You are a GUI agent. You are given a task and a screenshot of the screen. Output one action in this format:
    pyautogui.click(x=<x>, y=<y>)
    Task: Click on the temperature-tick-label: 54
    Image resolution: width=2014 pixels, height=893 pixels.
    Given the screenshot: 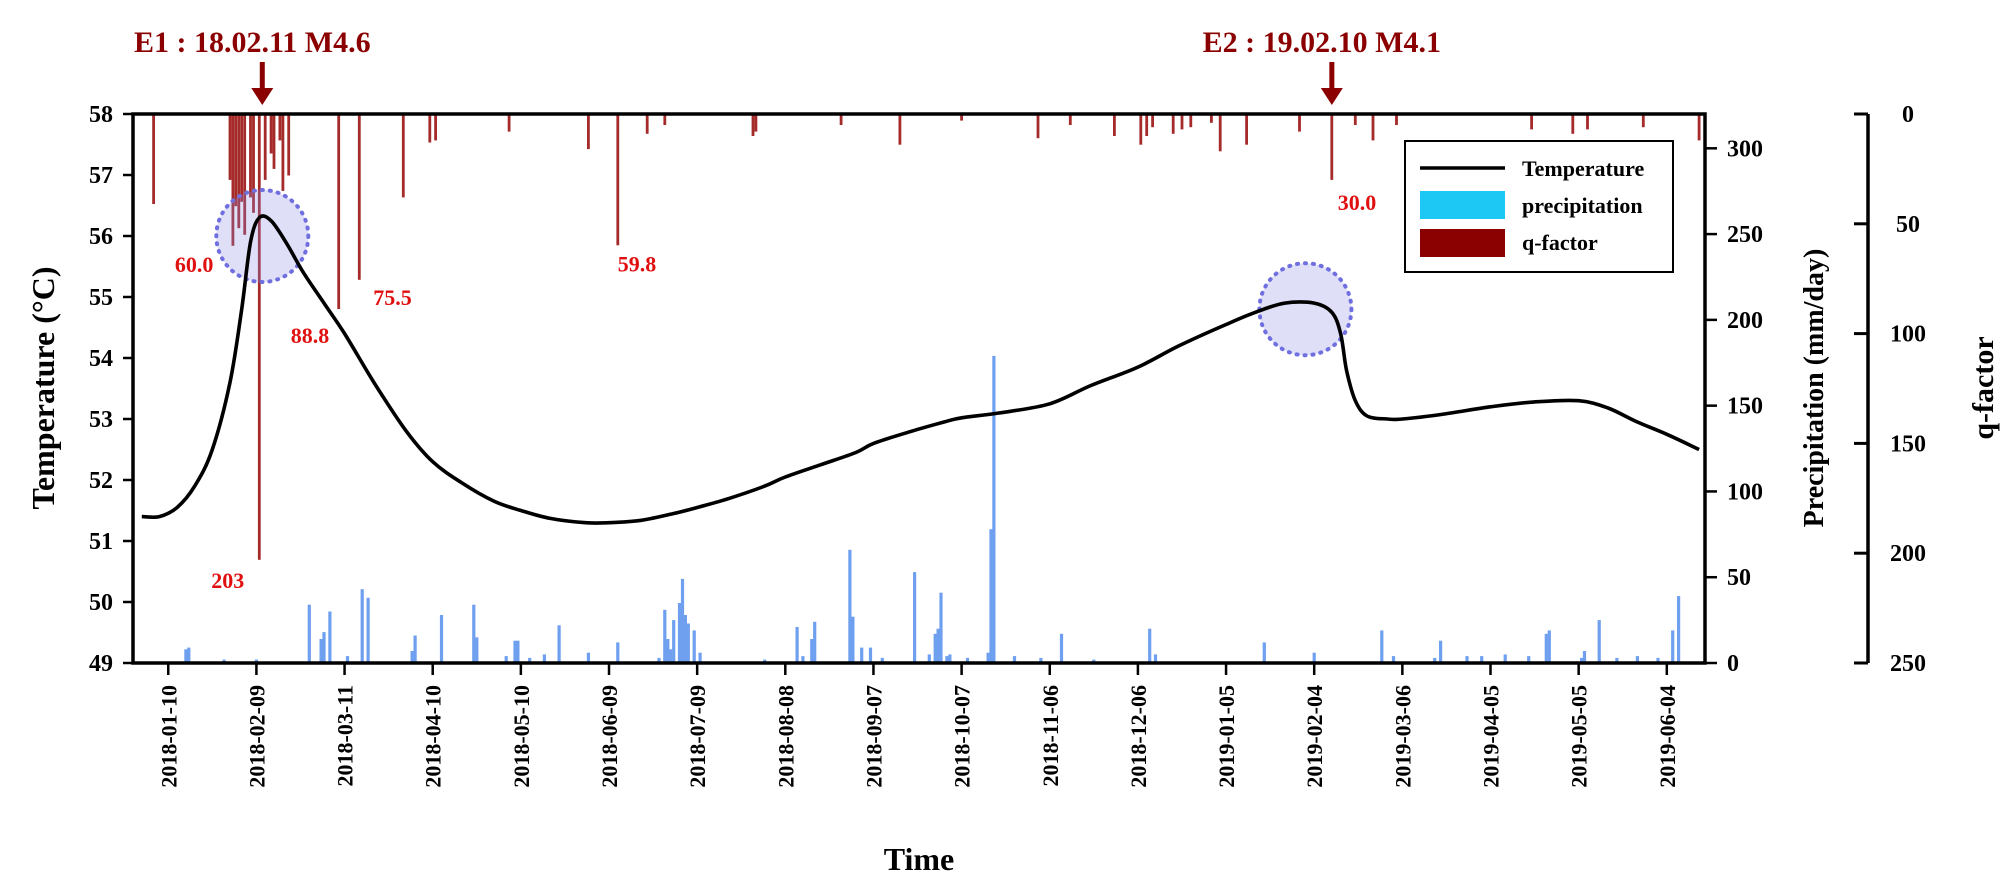 What is the action you would take?
    pyautogui.click(x=101, y=359)
    